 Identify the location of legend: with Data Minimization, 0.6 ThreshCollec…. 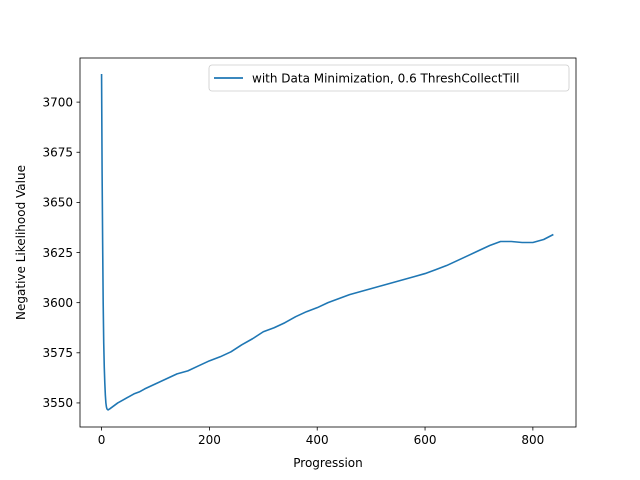
(389, 78).